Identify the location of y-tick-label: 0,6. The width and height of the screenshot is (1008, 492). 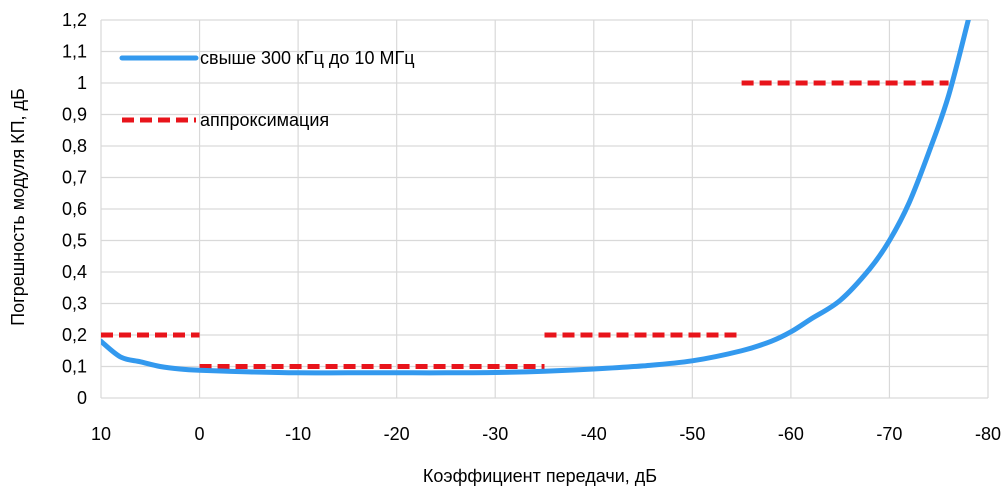
(74, 209).